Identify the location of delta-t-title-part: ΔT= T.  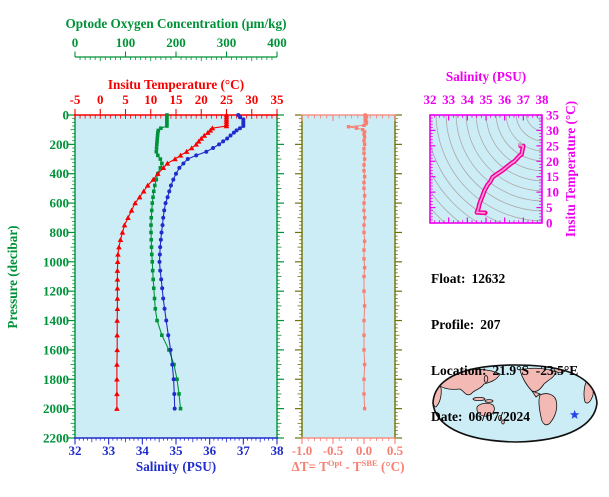
(309, 466).